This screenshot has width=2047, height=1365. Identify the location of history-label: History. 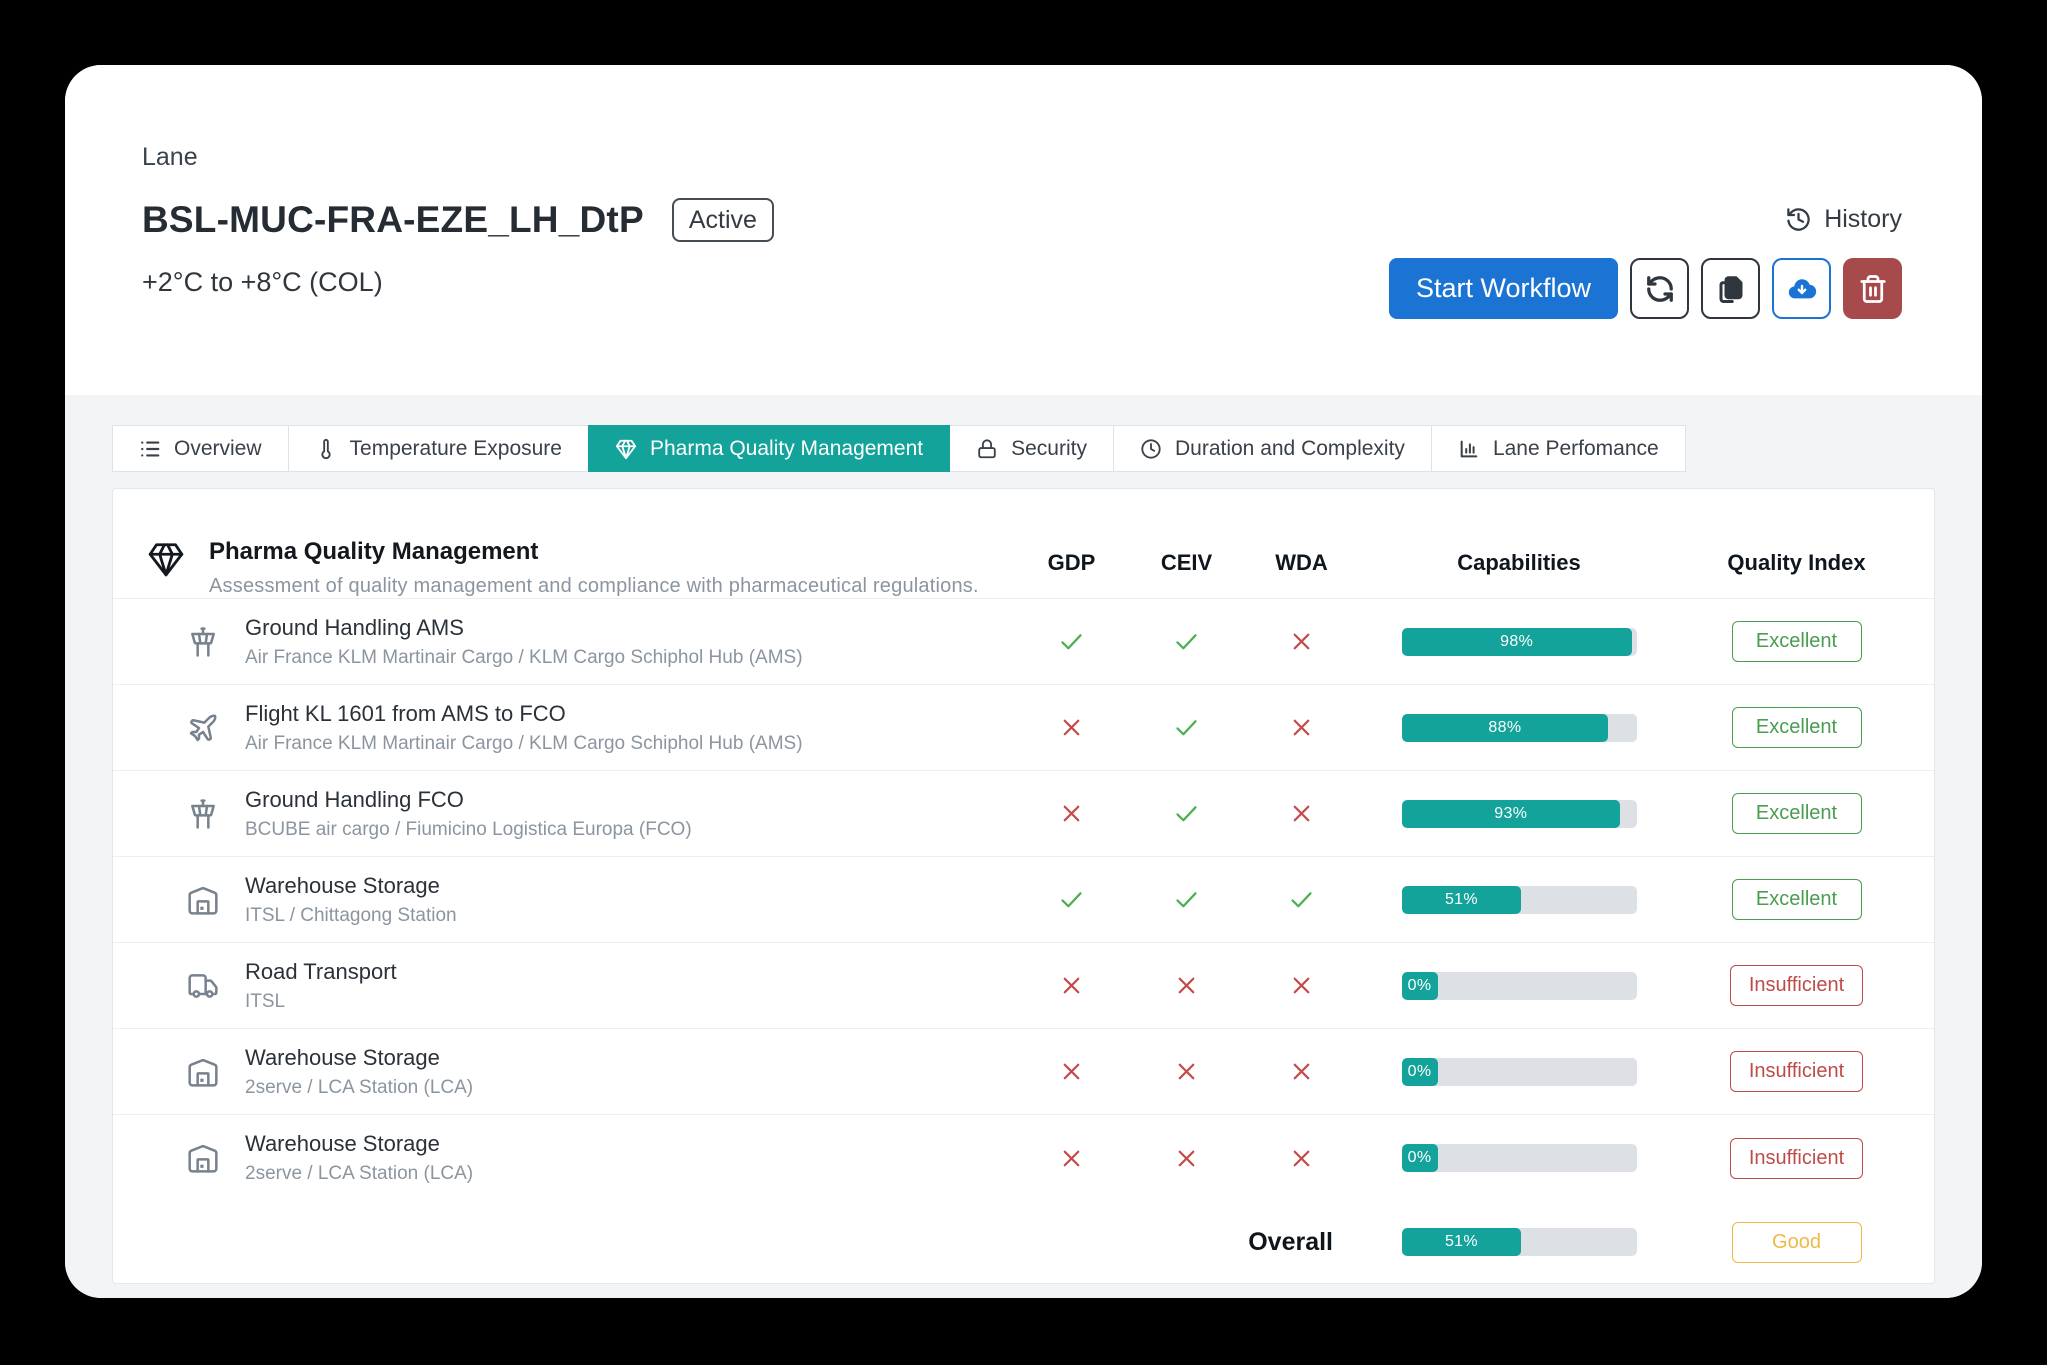
(1863, 219).